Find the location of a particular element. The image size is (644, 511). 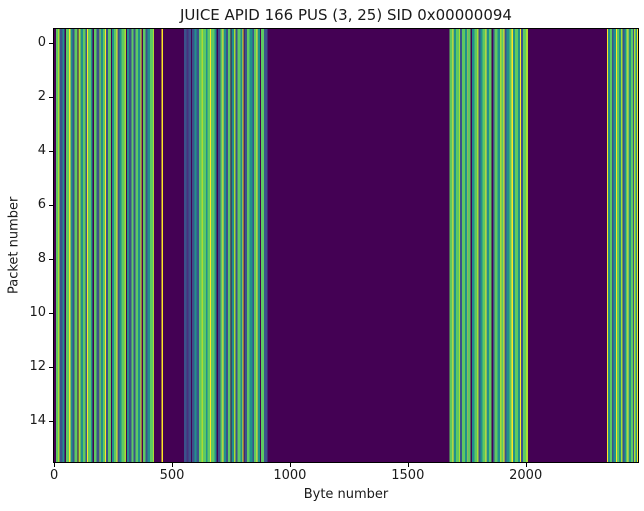

y-tick-label: 8 is located at coordinates (41, 258).